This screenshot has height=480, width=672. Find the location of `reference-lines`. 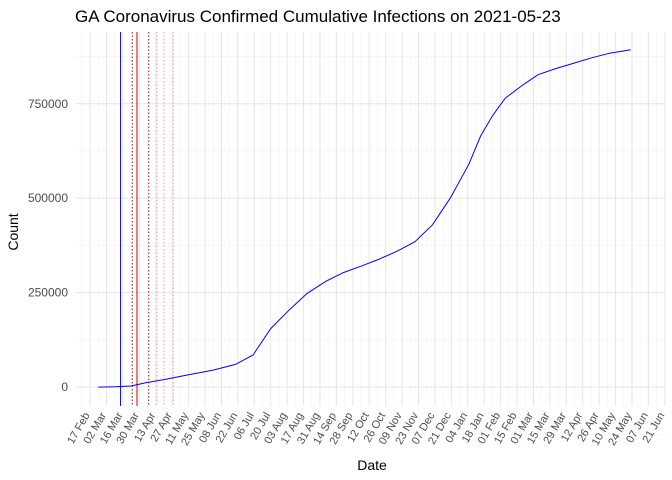

reference-lines is located at coordinates (147, 219).